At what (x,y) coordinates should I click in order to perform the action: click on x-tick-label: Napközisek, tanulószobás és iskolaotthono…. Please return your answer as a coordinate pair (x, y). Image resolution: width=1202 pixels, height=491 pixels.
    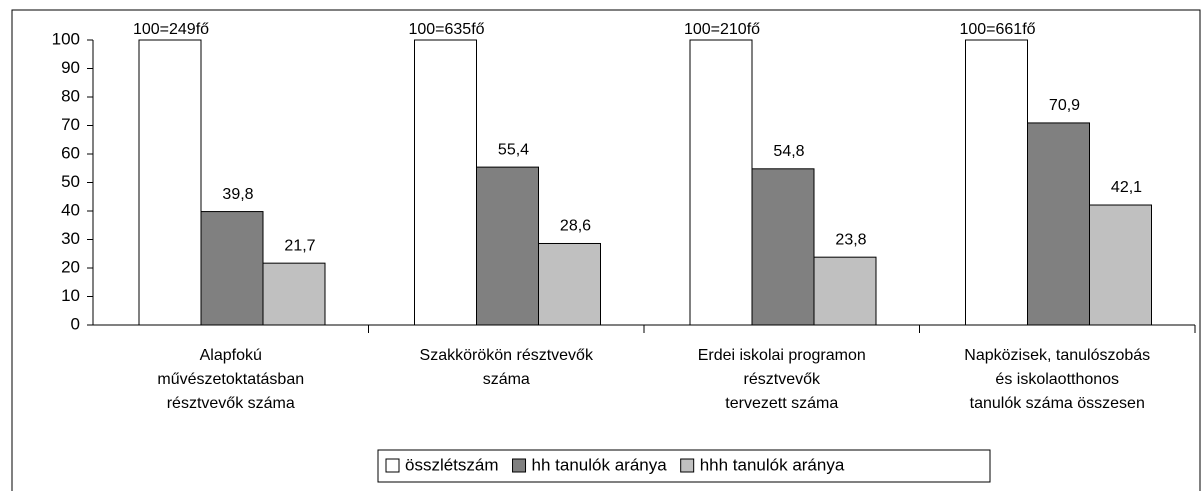
    Looking at the image, I should click on (1057, 379).